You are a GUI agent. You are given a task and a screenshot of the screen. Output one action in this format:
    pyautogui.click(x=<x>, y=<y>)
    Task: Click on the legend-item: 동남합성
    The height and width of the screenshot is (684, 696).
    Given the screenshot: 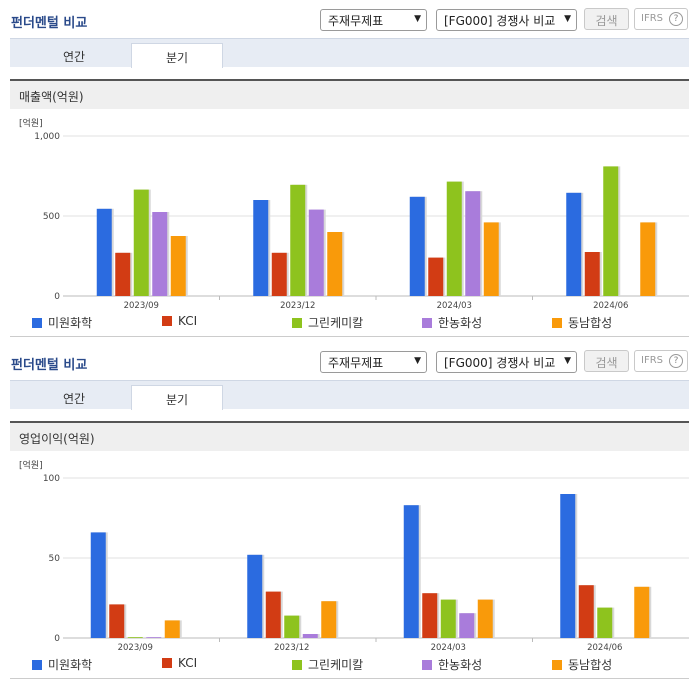 What is the action you would take?
    pyautogui.click(x=582, y=664)
    